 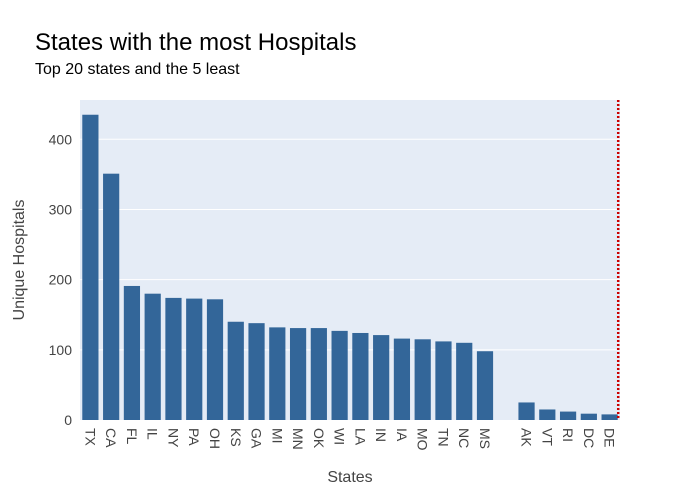 What do you see at coordinates (547, 437) in the screenshot?
I see `x-tick-label-vt: VT` at bounding box center [547, 437].